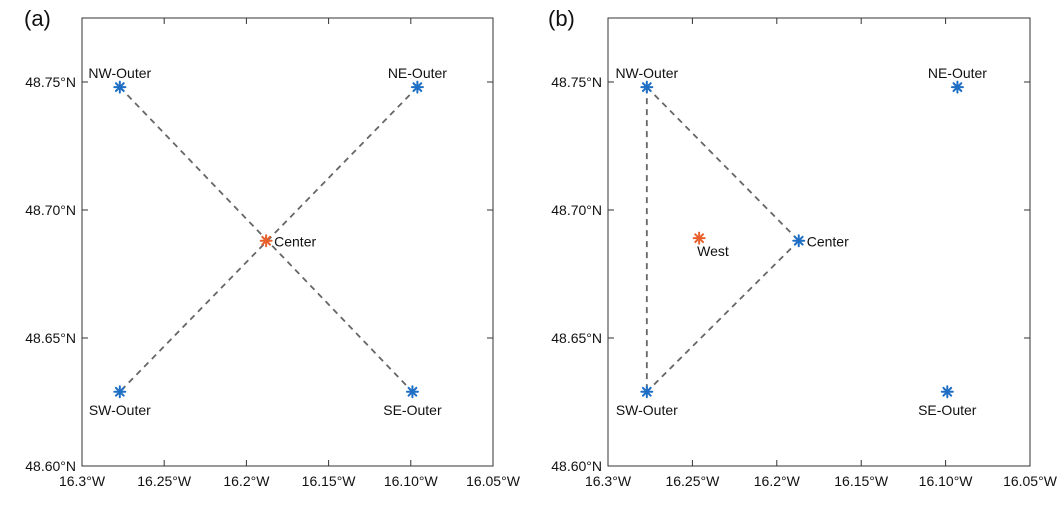 The height and width of the screenshot is (505, 1057). What do you see at coordinates (713, 251) in the screenshot?
I see `site-label-west: West` at bounding box center [713, 251].